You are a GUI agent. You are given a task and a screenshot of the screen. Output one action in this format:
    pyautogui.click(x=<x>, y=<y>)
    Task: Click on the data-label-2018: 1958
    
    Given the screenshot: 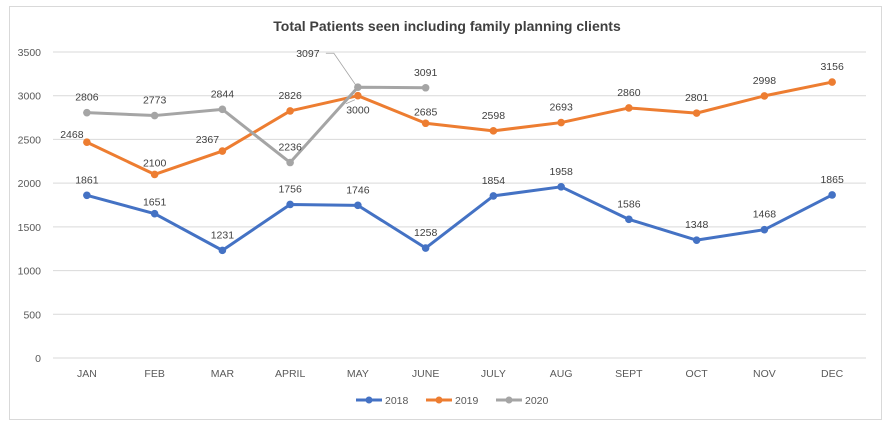 What is the action you would take?
    pyautogui.click(x=561, y=172)
    